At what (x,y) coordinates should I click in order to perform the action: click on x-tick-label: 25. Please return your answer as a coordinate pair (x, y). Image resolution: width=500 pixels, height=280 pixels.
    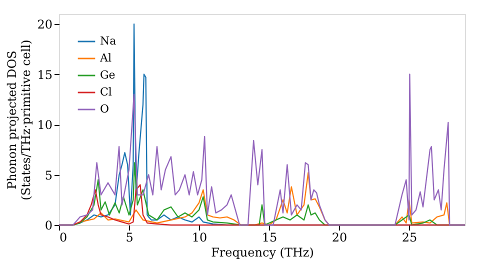
    Looking at the image, I should click on (410, 237).